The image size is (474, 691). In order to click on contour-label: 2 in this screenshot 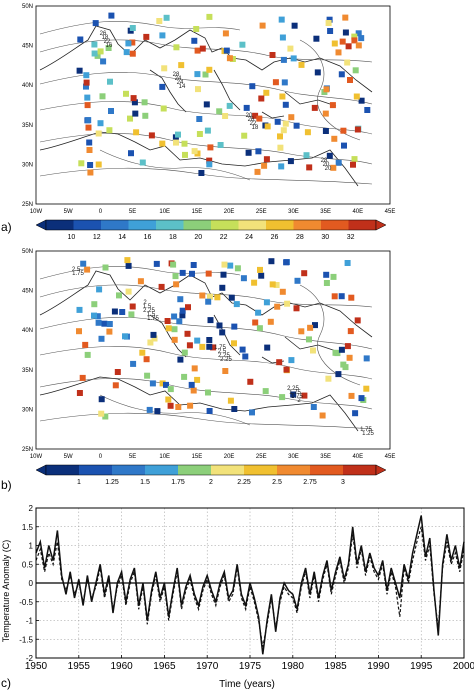, I will do `click(145, 303)`.